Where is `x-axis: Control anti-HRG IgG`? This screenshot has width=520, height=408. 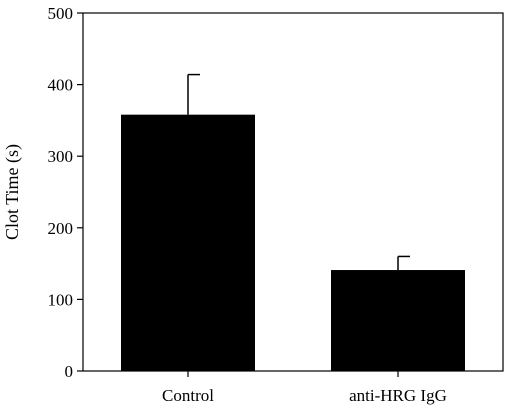 x-axis: Control anti-HRG IgG is located at coordinates (304, 388).